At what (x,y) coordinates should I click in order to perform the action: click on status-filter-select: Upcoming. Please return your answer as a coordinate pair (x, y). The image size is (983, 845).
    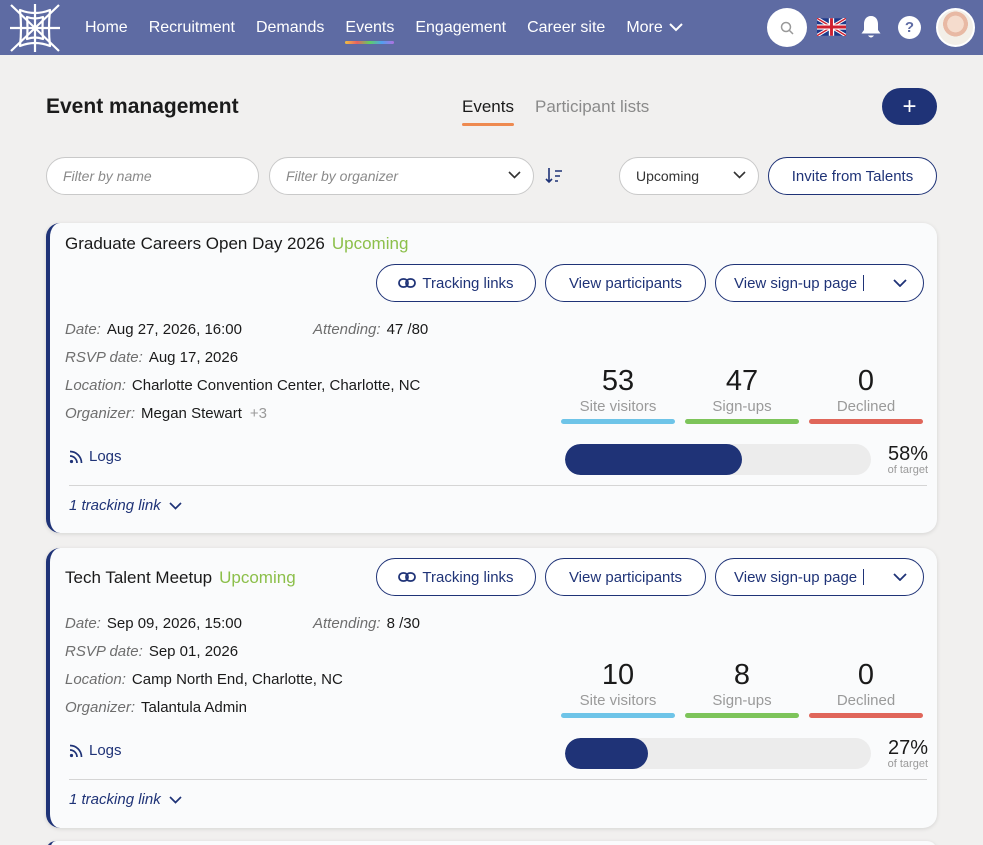
    Looking at the image, I should click on (689, 176).